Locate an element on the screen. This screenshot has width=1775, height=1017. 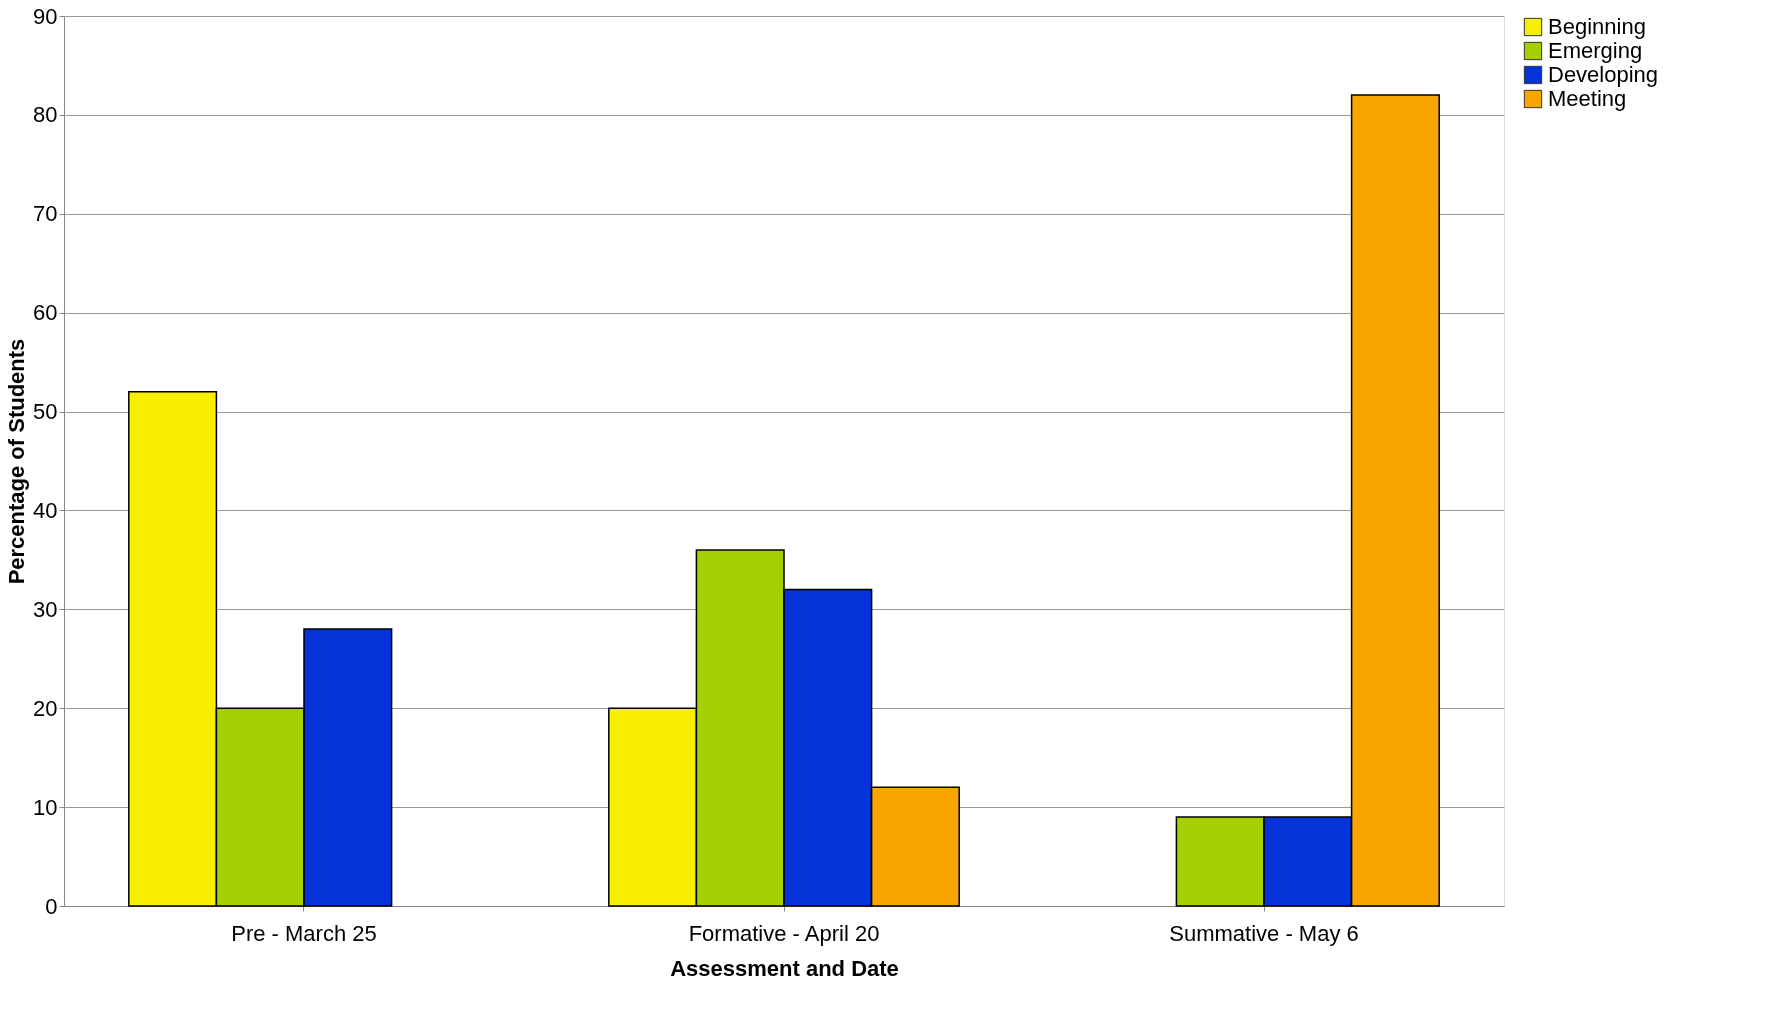
legend-label: Developing is located at coordinates (1603, 74).